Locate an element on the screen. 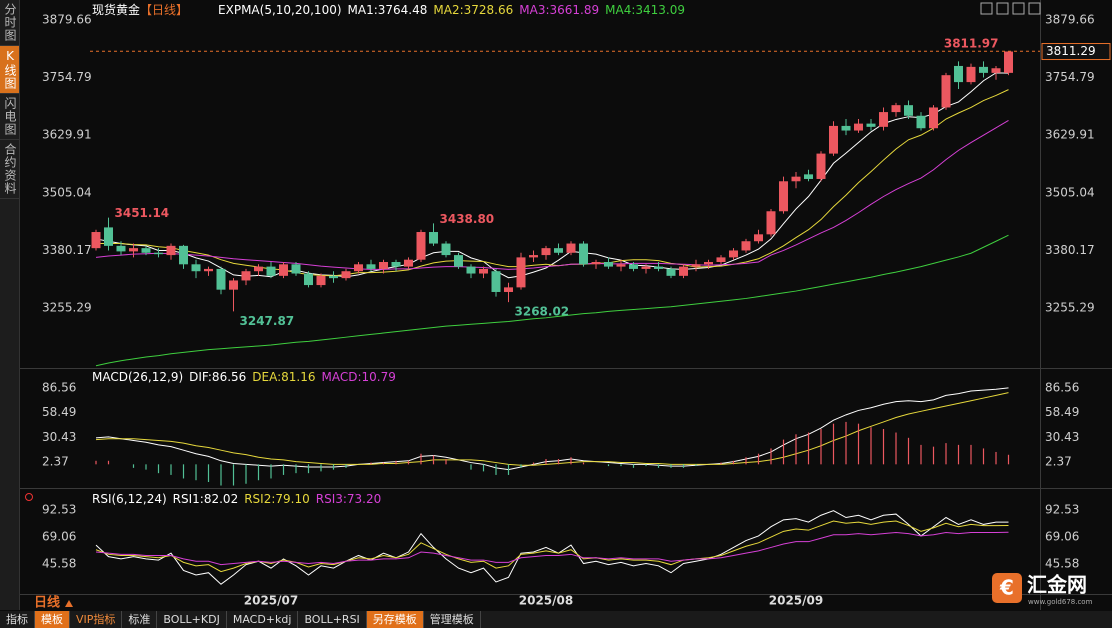 The image size is (1112, 628). y-tick-label-right: 92.53 is located at coordinates (1062, 510).